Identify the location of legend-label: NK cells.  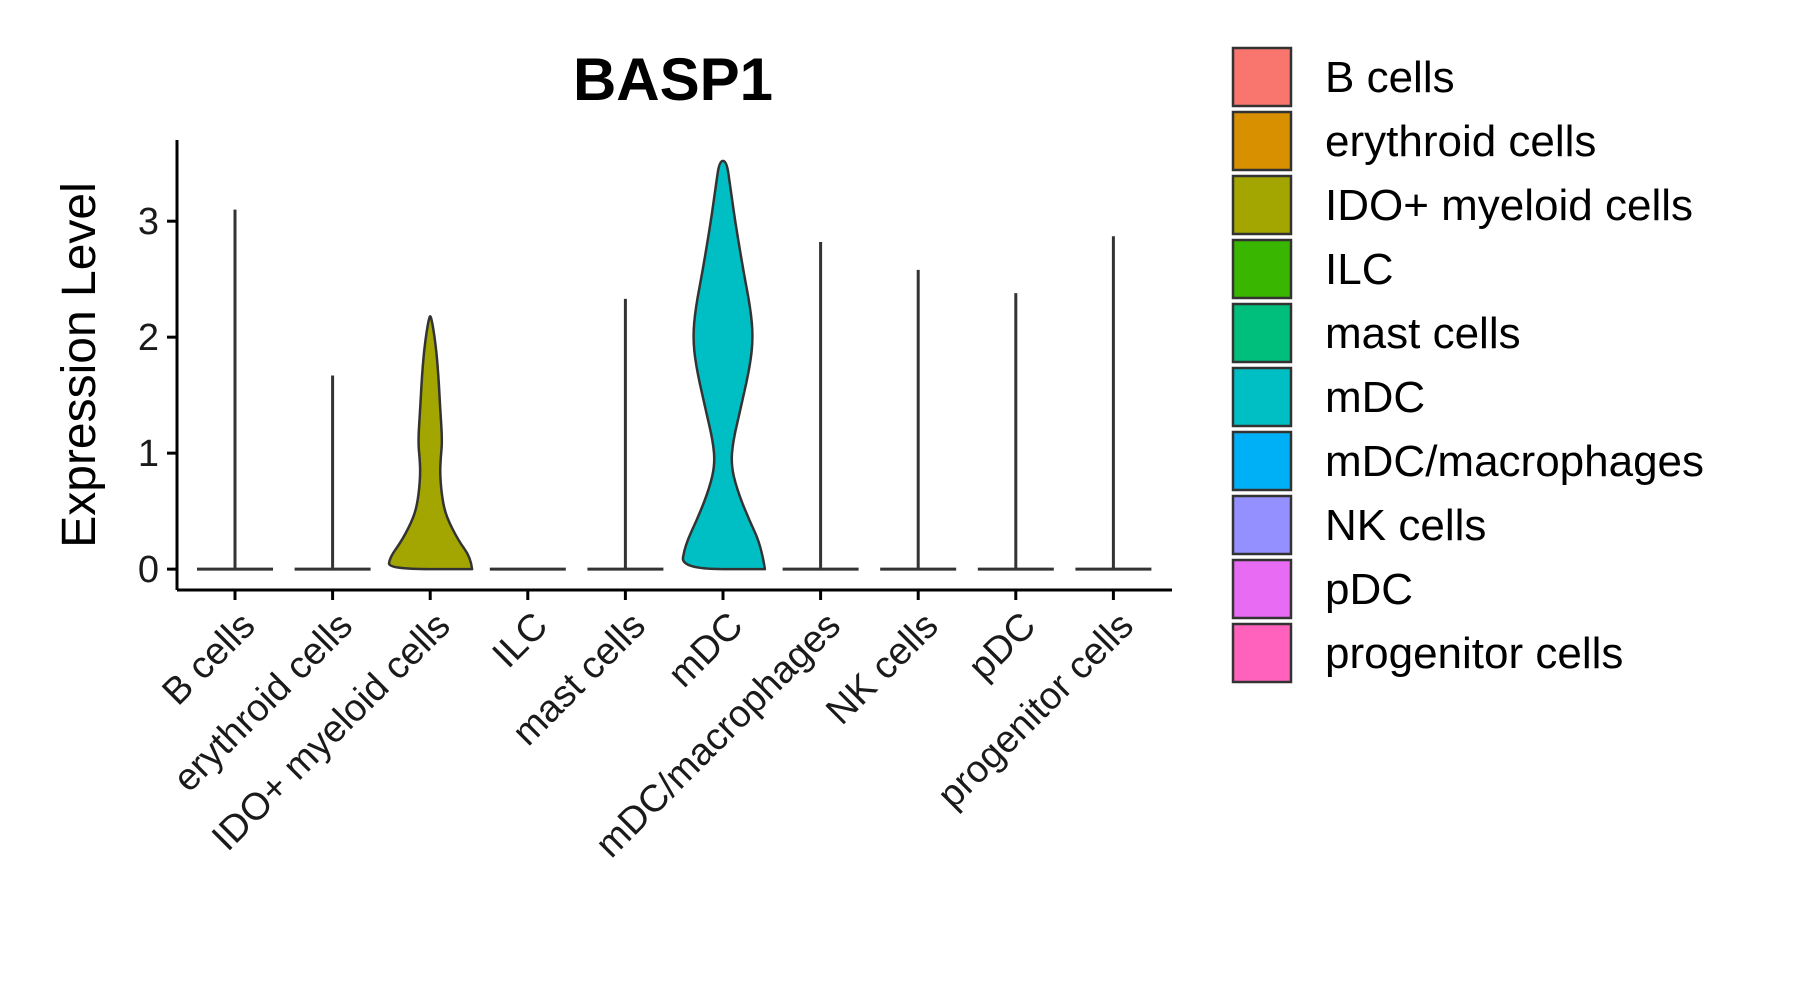
(1405, 525).